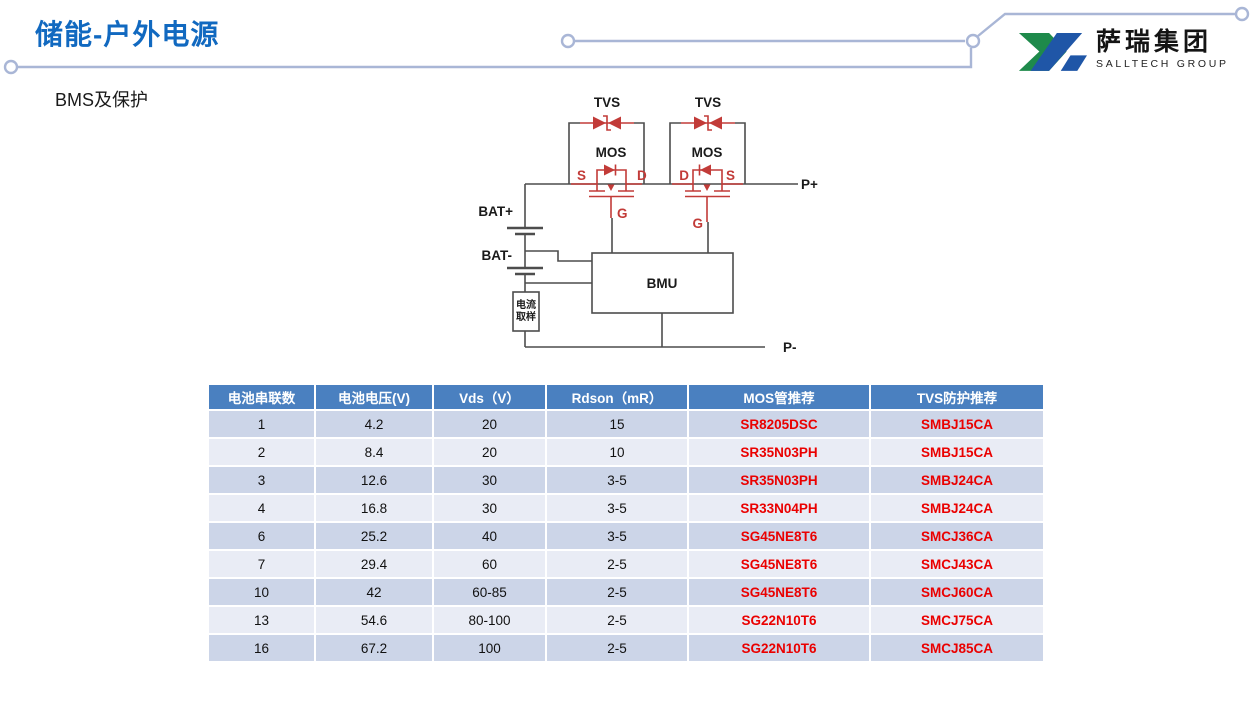 Image resolution: width=1257 pixels, height=705 pixels. Describe the element at coordinates (617, 424) in the screenshot. I see `table-cell: 15` at that location.